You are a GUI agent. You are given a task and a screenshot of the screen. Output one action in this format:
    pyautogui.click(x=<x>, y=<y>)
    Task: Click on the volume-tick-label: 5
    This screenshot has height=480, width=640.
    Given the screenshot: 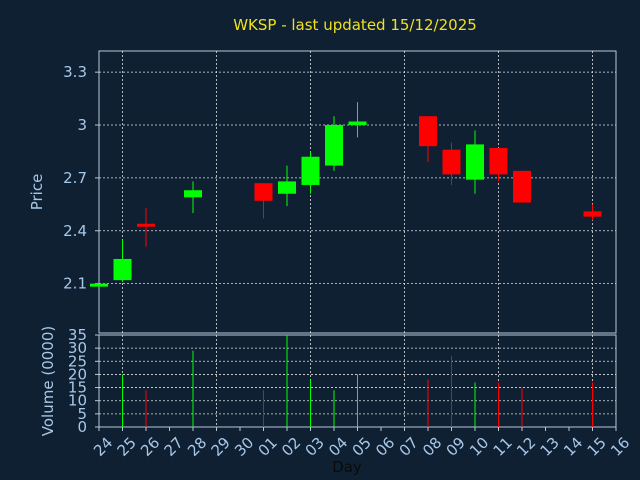 What is the action you would take?
    pyautogui.click(x=82, y=414)
    